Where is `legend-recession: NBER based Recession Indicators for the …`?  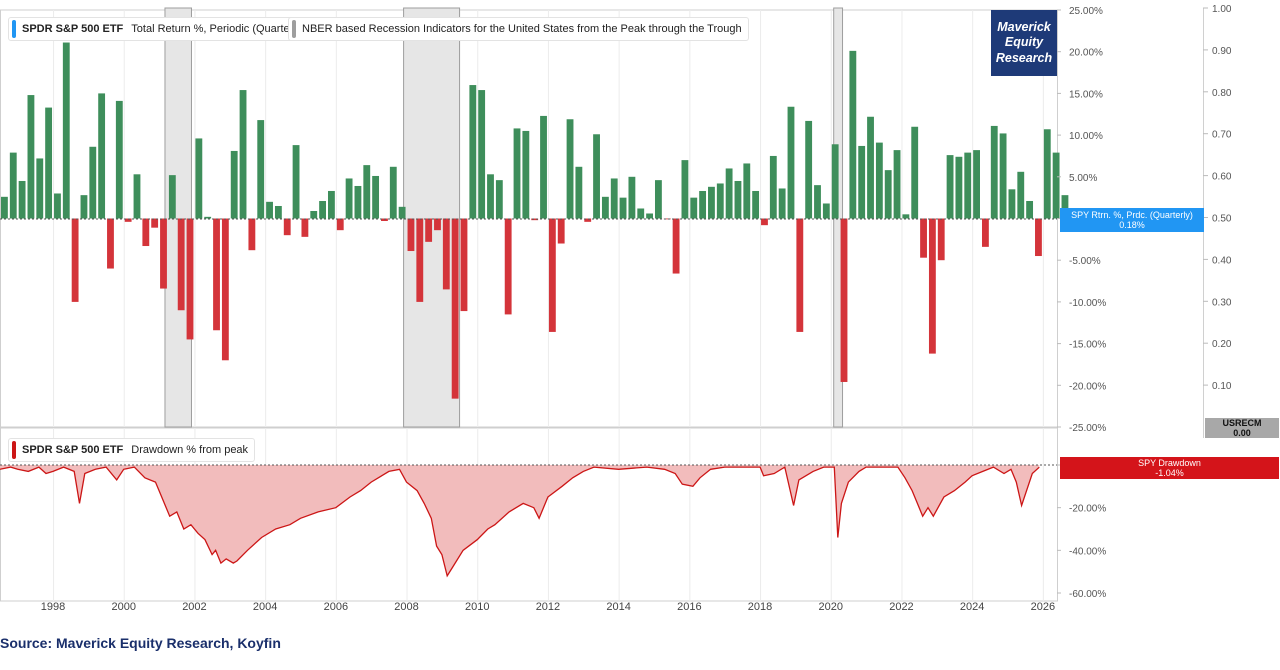 legend-recession: NBER based Recession Indicators for the … is located at coordinates (518, 29).